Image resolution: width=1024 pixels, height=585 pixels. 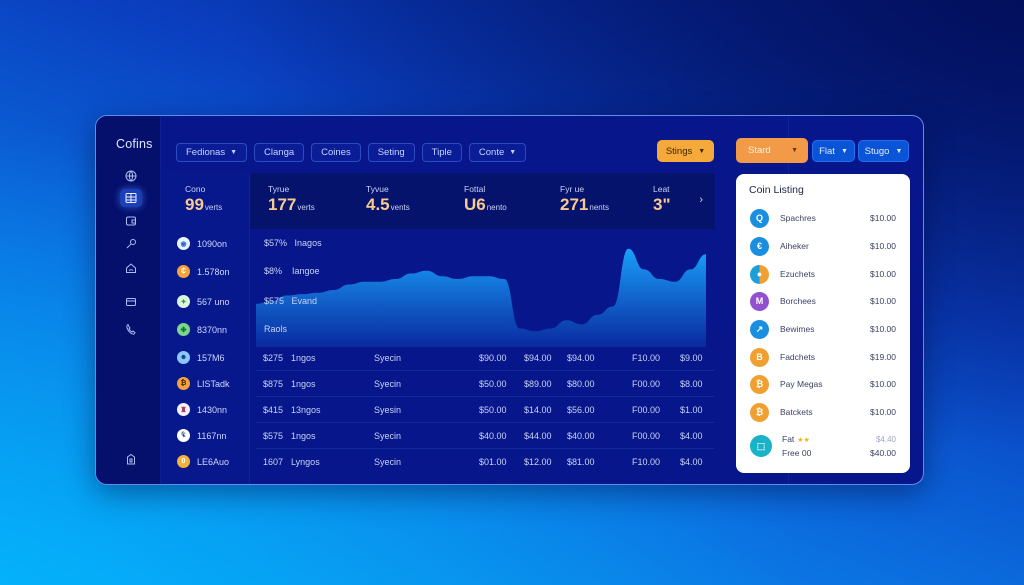 I want to click on listing-prices: $4.40 $40.00, so click(x=883, y=446).